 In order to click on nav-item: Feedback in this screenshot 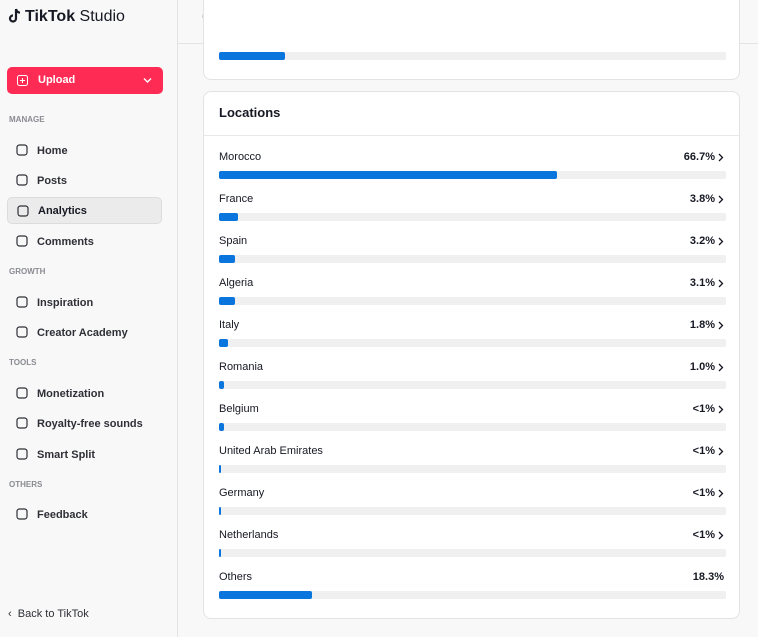, I will do `click(84, 514)`.